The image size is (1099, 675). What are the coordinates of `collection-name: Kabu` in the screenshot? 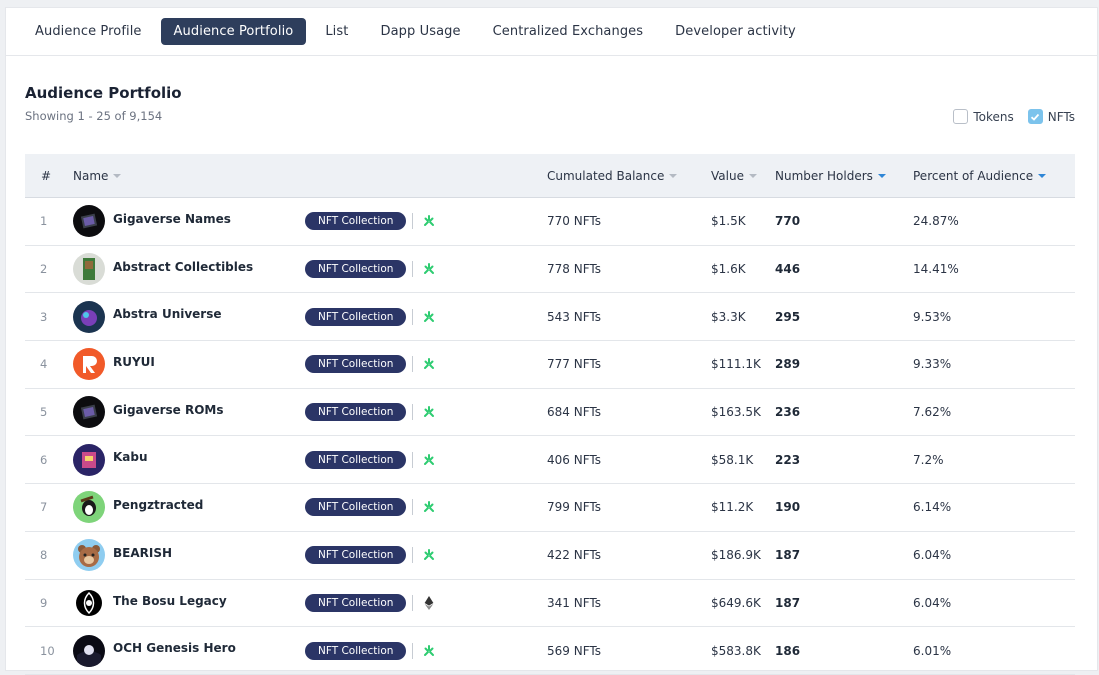 It's located at (130, 457).